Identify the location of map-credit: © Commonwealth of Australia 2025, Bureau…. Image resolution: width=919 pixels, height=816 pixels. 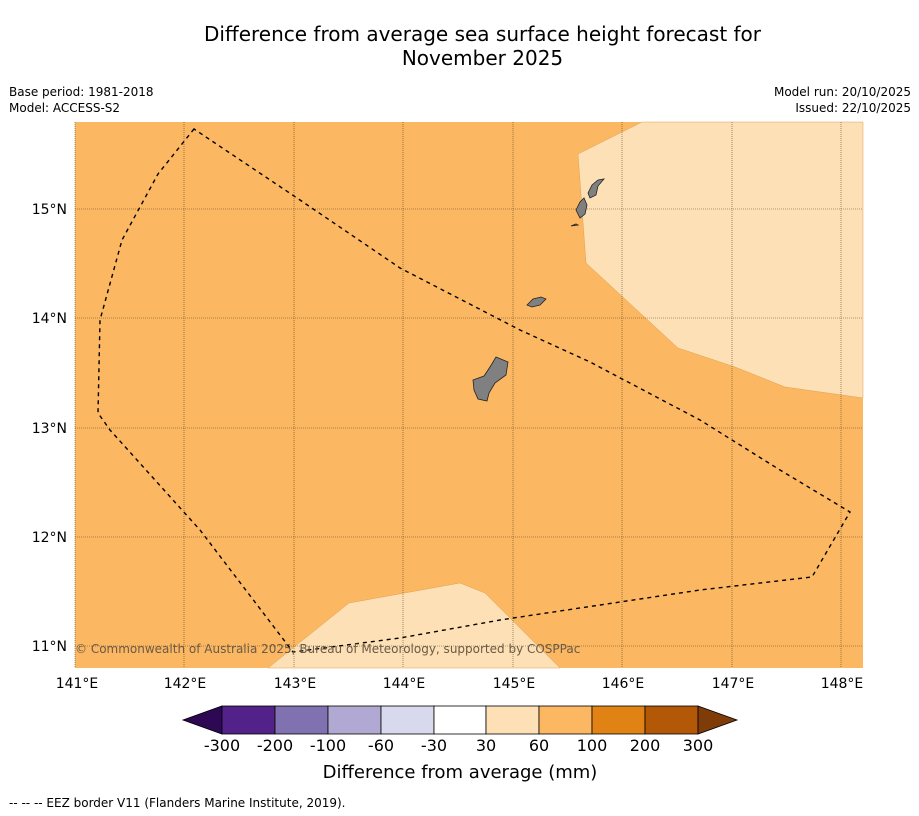
(327, 649).